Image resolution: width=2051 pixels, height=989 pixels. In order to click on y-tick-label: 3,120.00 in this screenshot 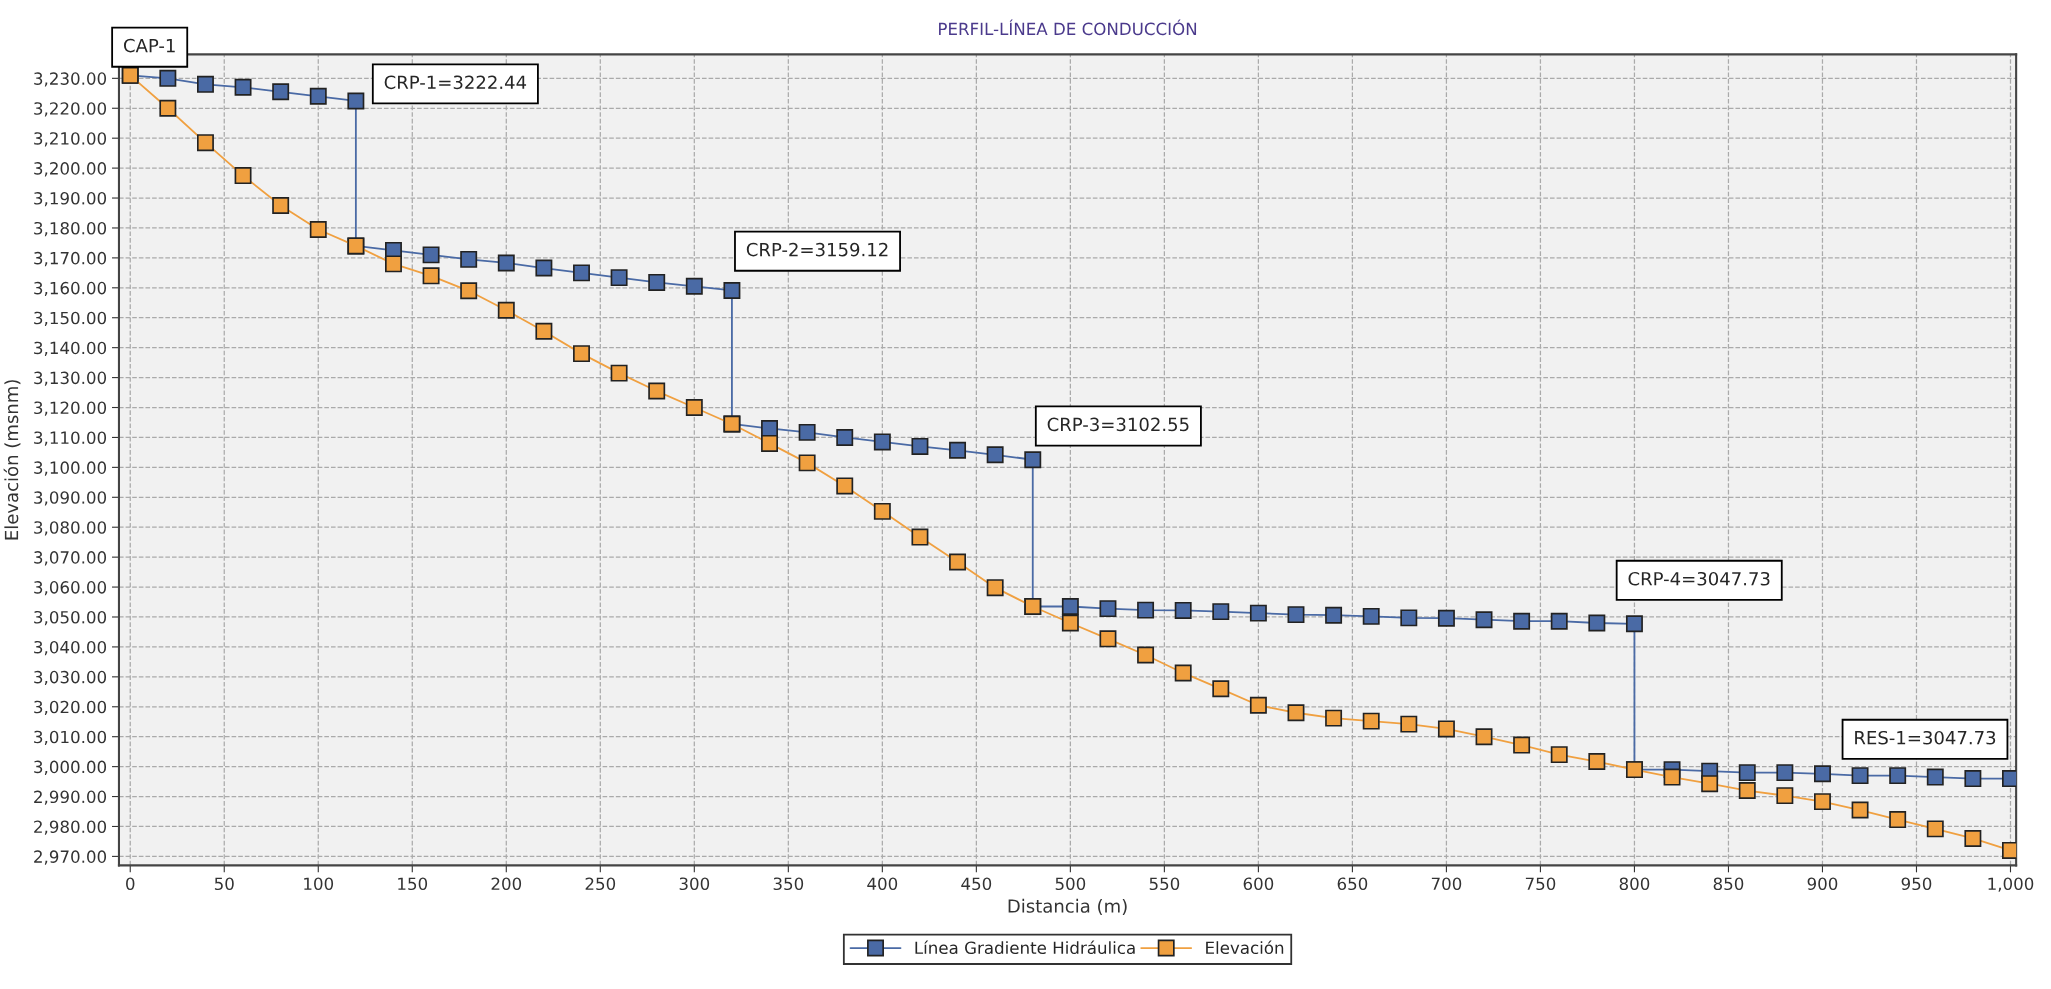, I will do `click(70, 408)`.